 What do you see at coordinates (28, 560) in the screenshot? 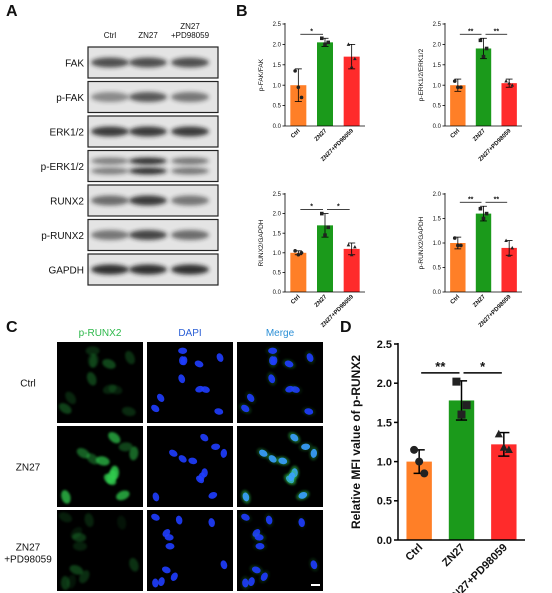
I see `micro-row-label: +PD98059` at bounding box center [28, 560].